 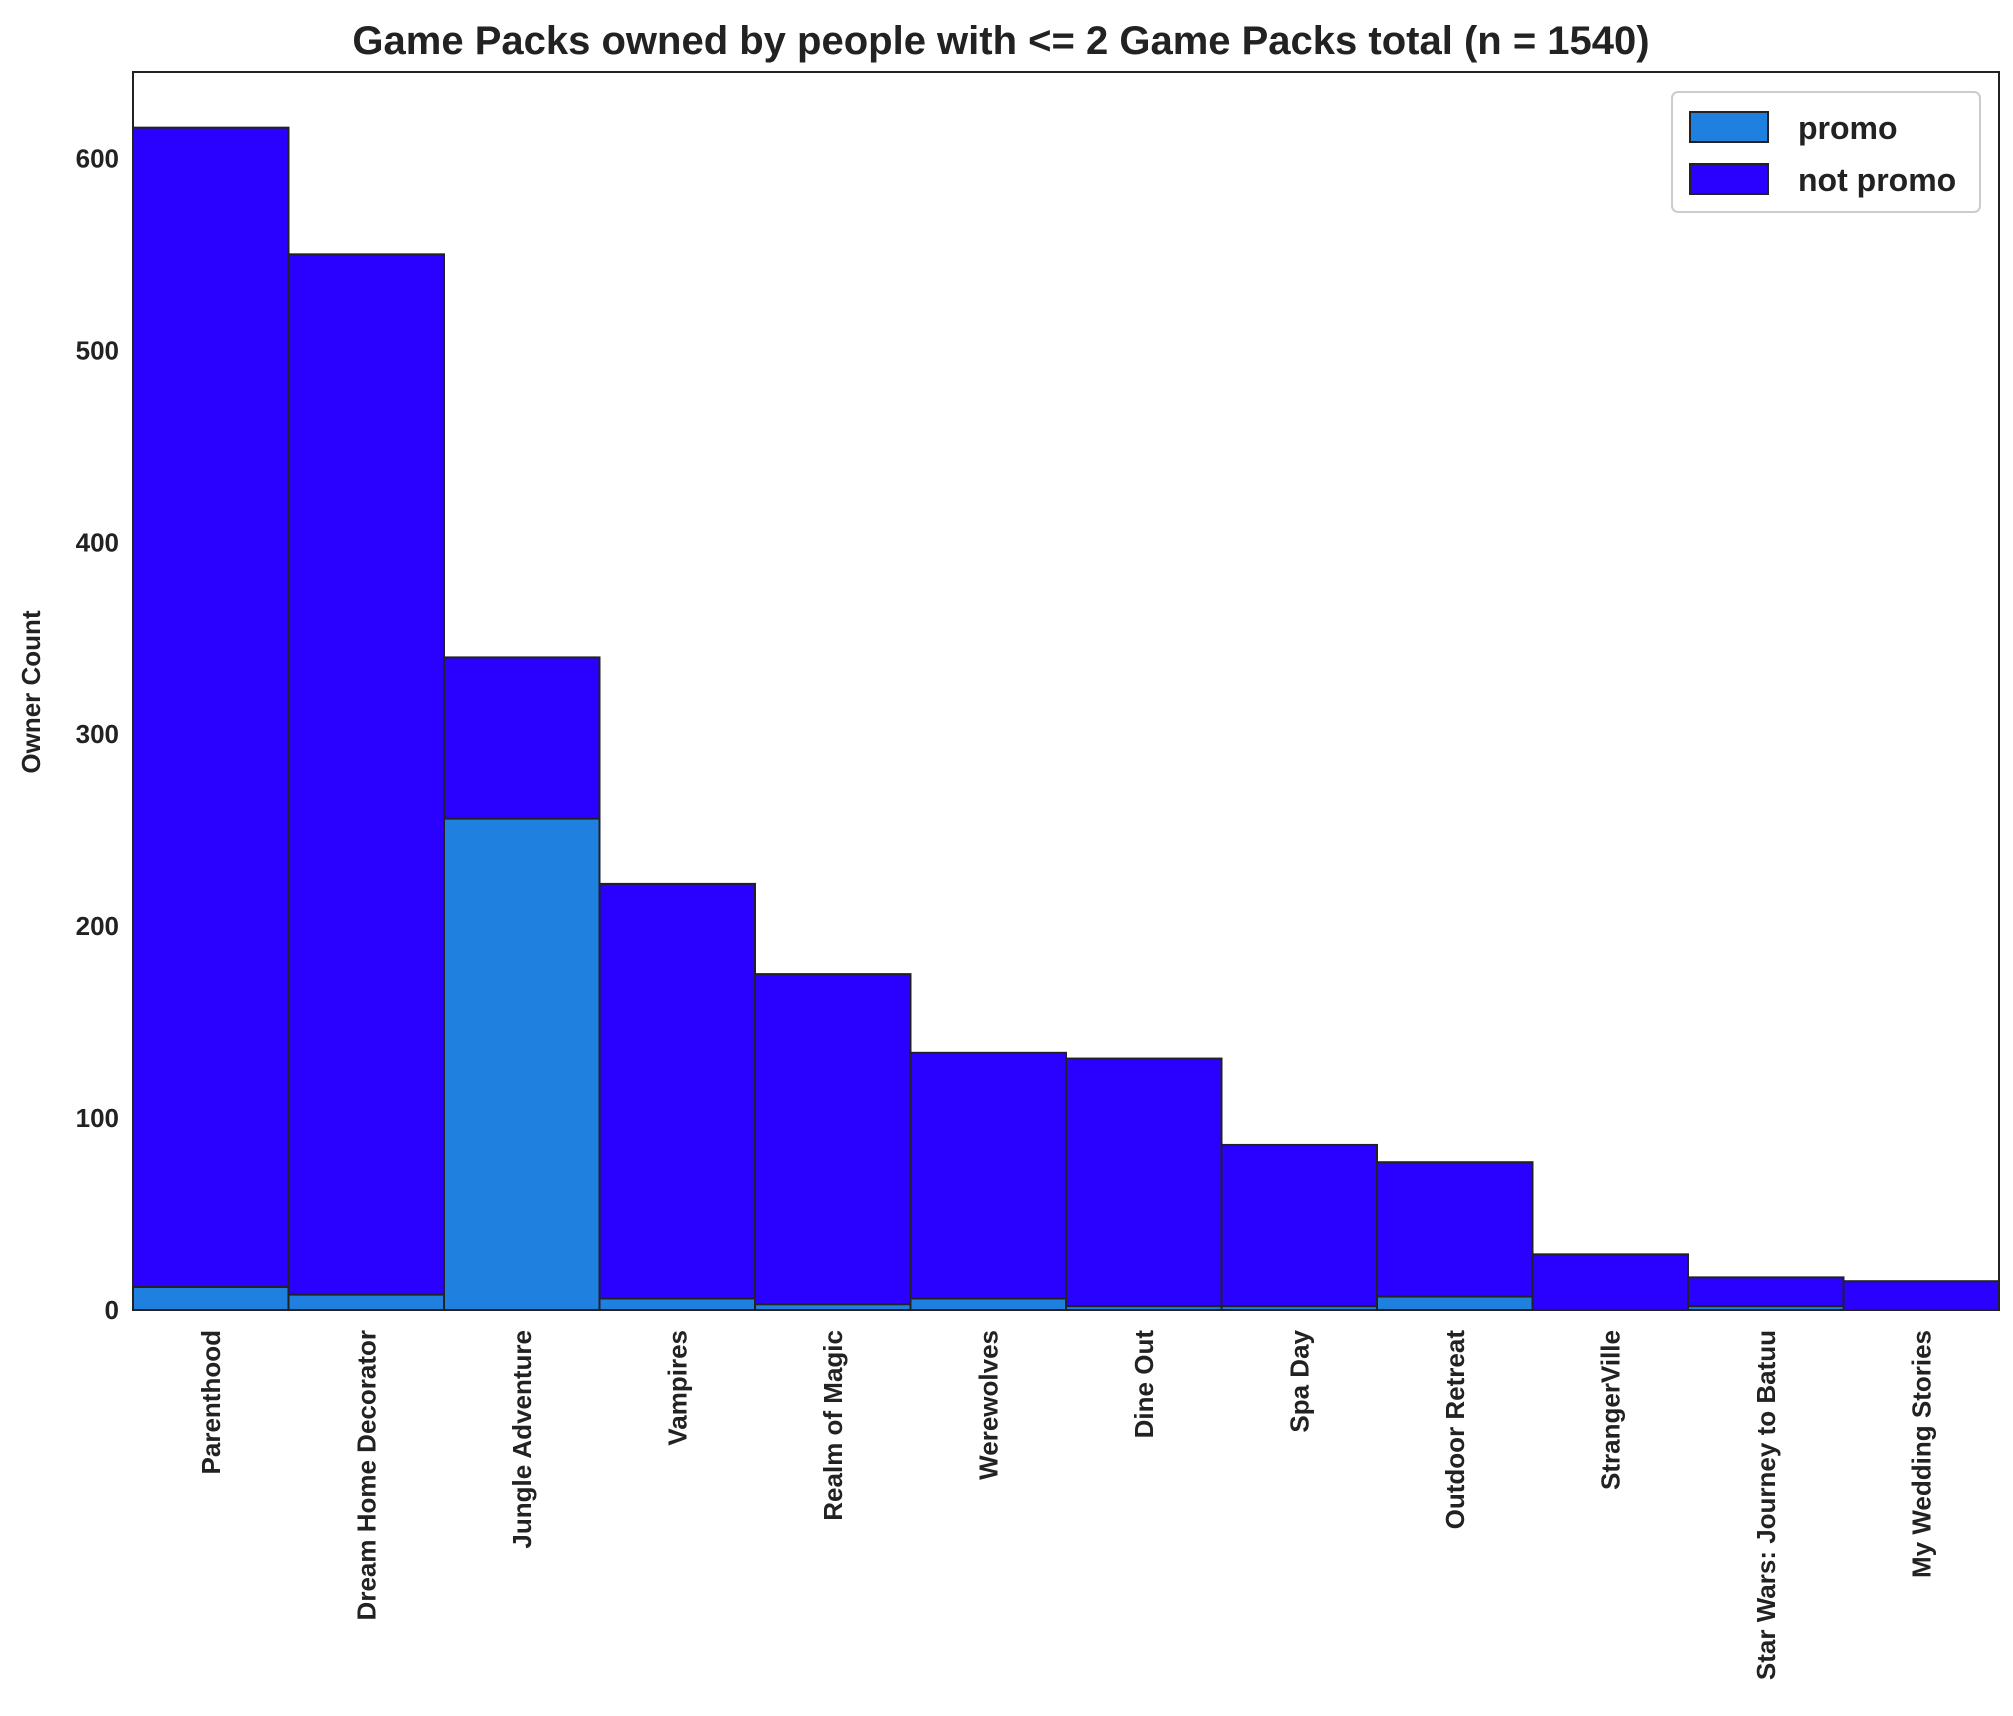 I want to click on y-tick-label: 400, so click(x=97, y=542).